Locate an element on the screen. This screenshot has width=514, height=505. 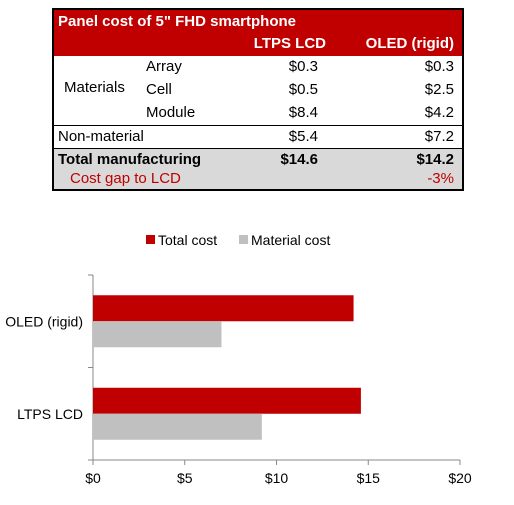
oled-value: $7.2 is located at coordinates (439, 136).